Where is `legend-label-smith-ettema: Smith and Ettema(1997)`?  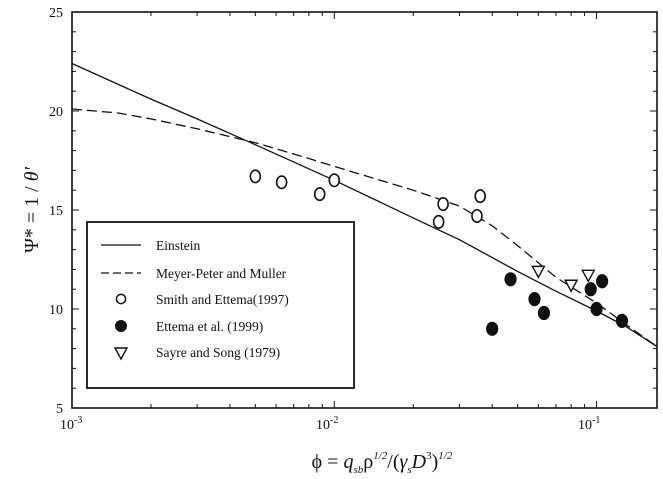
legend-label-smith-ettema: Smith and Ettema(1997) is located at coordinates (222, 299).